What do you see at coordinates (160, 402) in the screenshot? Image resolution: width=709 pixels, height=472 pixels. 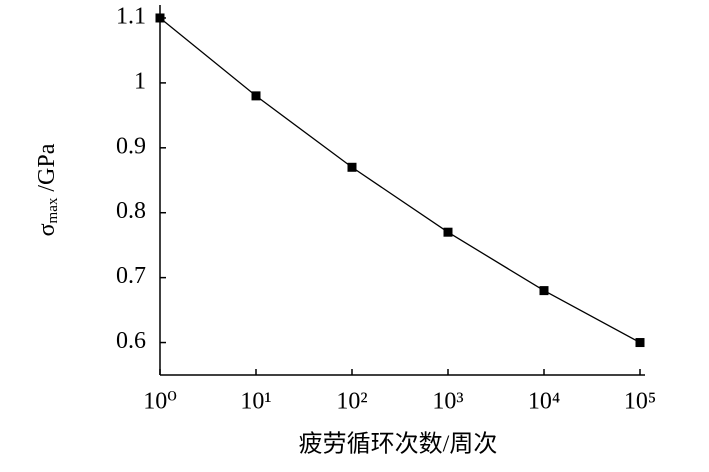 I see `x-tick-label: 10⁰` at bounding box center [160, 402].